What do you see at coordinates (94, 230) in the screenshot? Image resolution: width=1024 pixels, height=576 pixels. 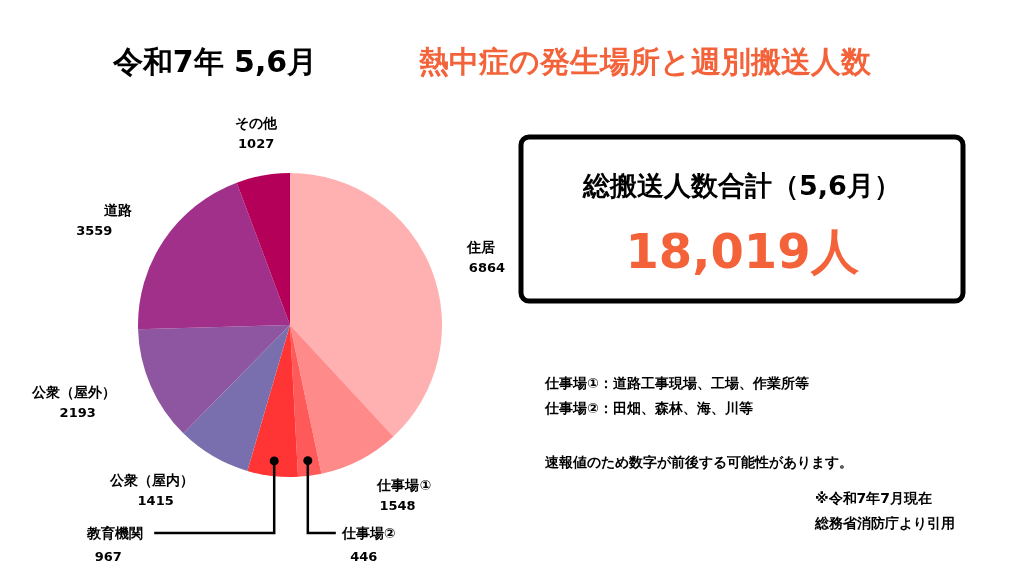 I see `data-label: 3559` at bounding box center [94, 230].